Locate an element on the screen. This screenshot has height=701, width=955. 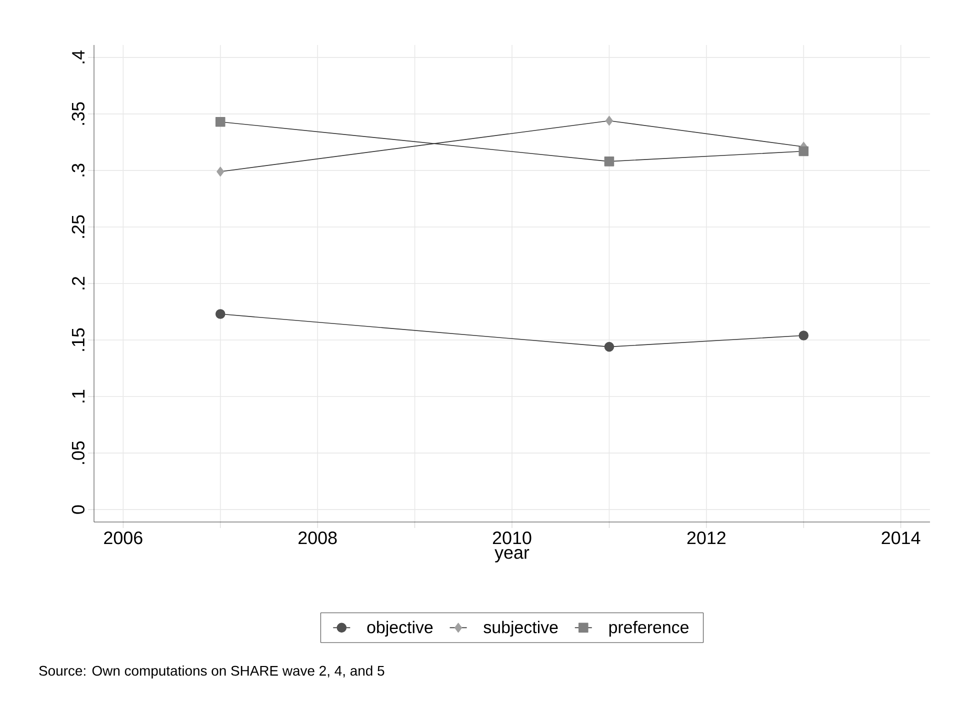
y-tick-label: .25 is located at coordinates (78, 226).